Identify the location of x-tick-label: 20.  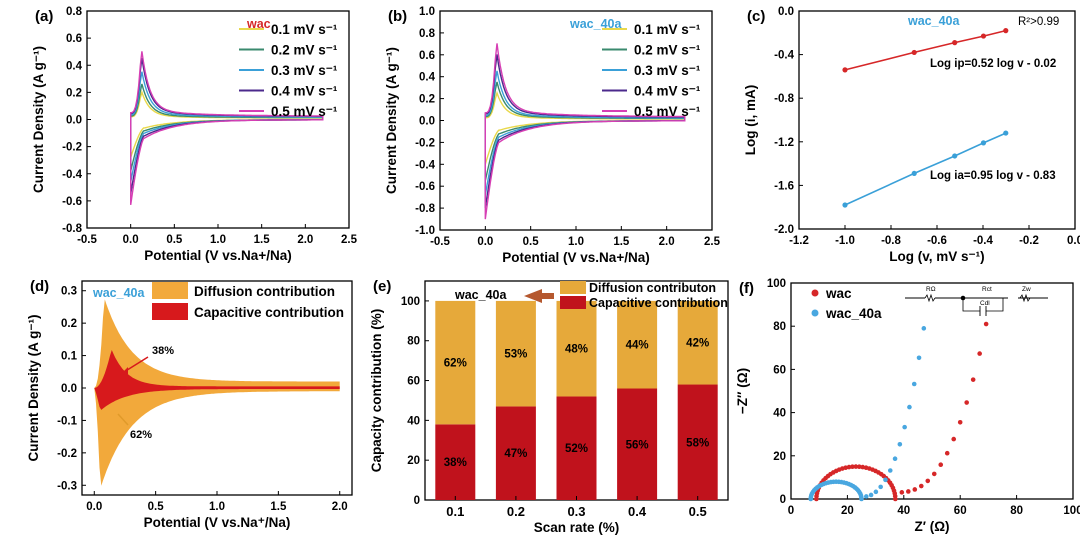
(847, 511).